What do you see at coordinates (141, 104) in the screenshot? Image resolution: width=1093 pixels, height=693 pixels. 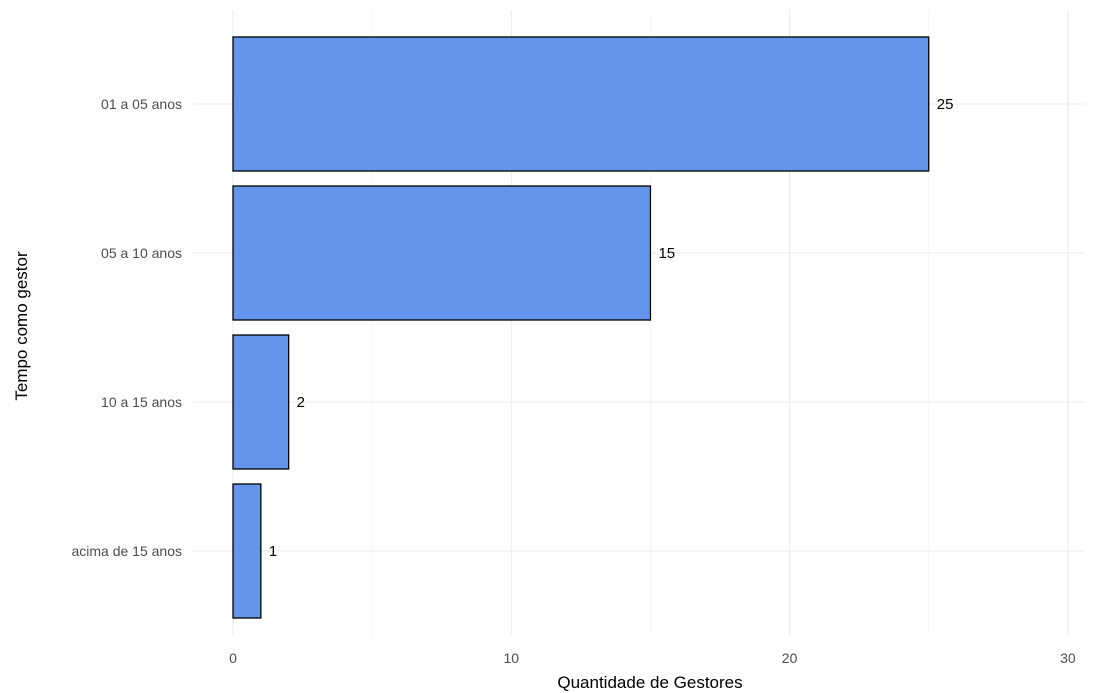 I see `y-tick-label: 01 a 05 anos` at bounding box center [141, 104].